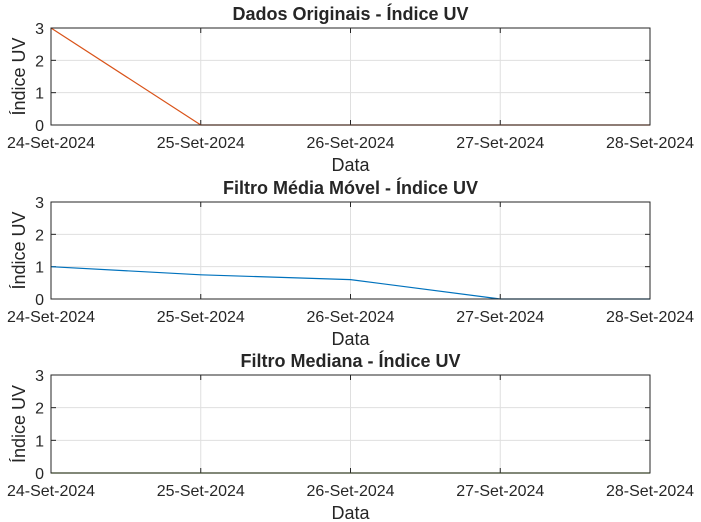 The image size is (701, 522). I want to click on chart-title: Dados Originais - Índice UV, so click(350, 13).